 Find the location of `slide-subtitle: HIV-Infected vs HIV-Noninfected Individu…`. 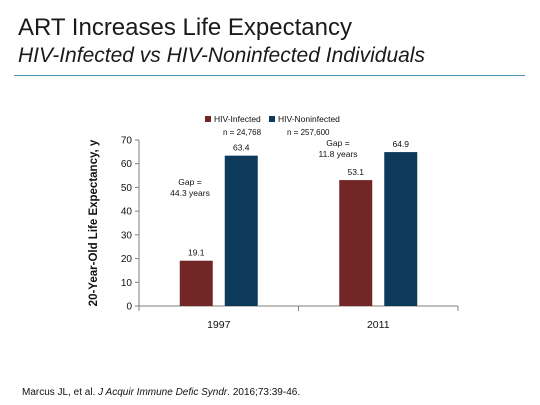

slide-subtitle: HIV-Infected vs HIV-Noninfected Individu… is located at coordinates (221, 55).